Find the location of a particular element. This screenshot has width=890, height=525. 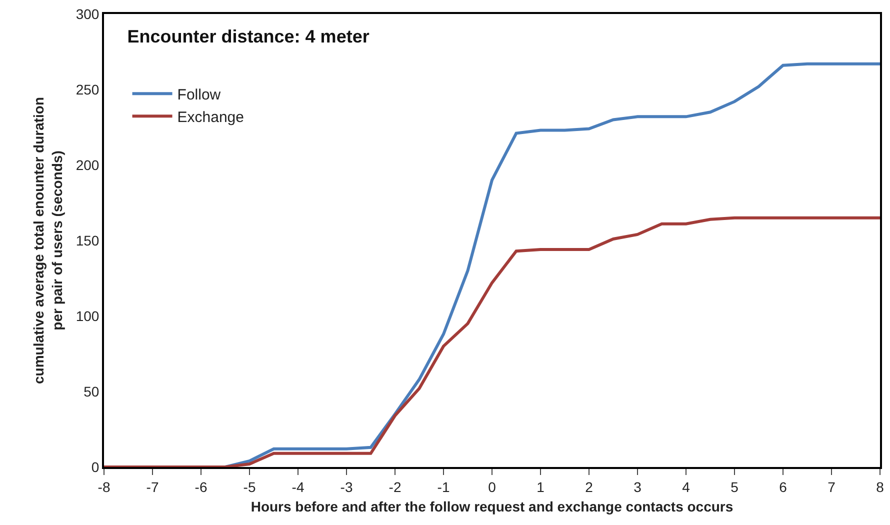

x-axis-title: Hours before and after the follow request and exchange contacts occurs is located at coordinates (492, 506).